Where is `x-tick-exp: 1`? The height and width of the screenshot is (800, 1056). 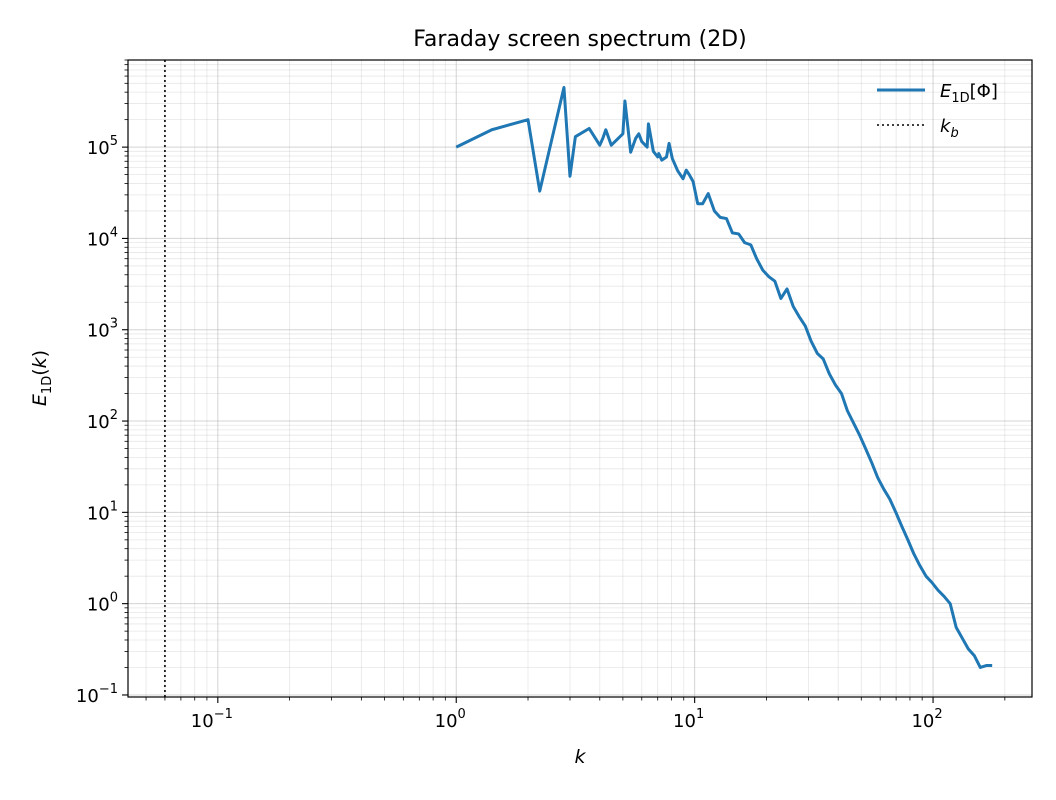
x-tick-exp: 1 is located at coordinates (700, 714).